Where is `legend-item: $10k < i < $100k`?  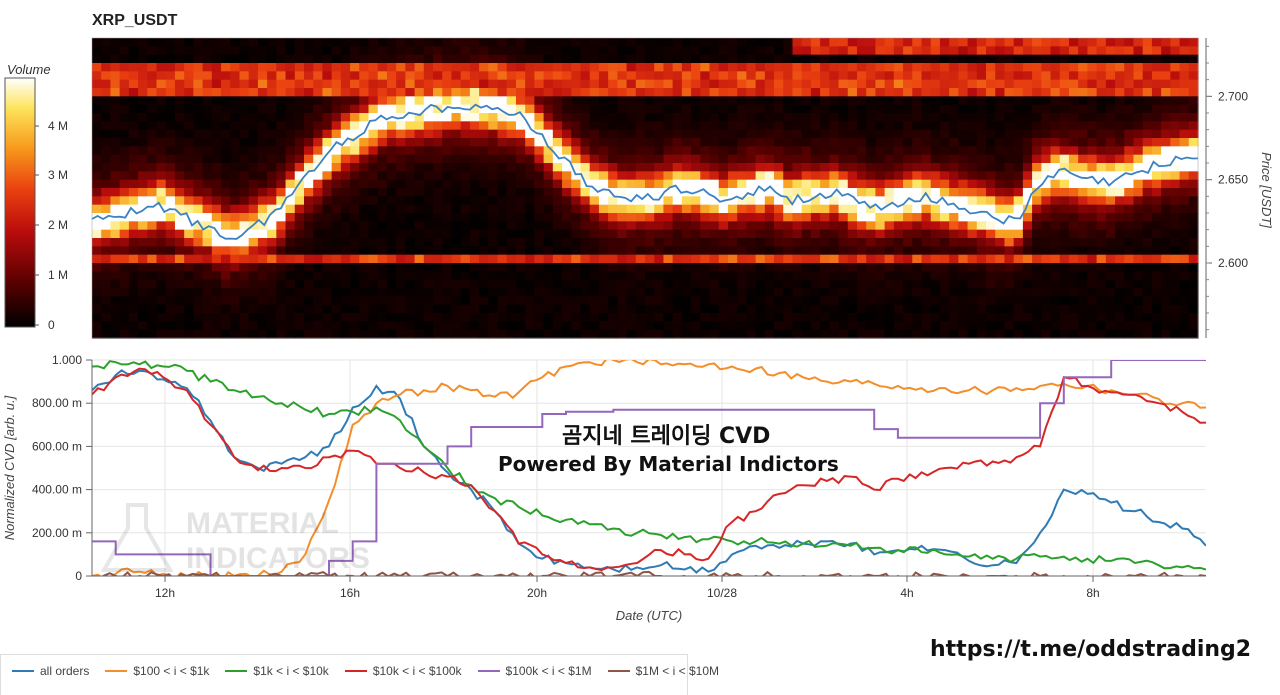 legend-item: $10k < i < $100k is located at coordinates (403, 671).